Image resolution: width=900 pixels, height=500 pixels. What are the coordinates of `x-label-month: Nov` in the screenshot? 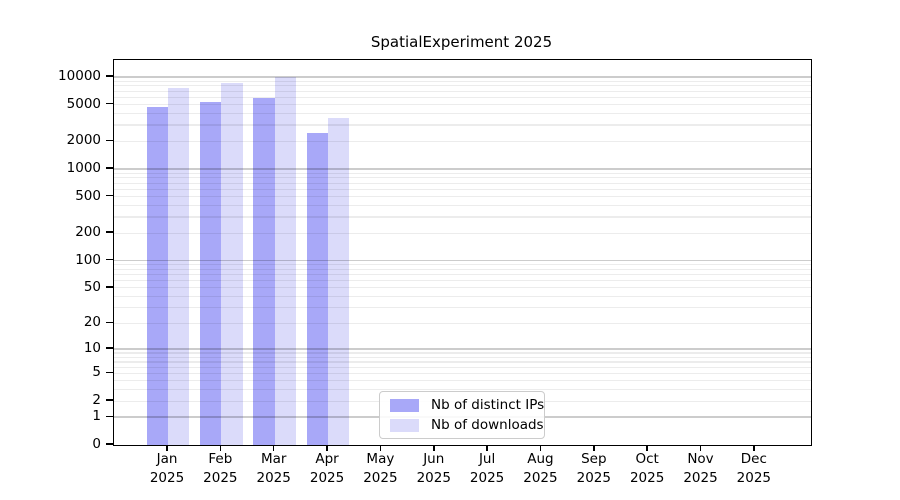 It's located at (700, 459).